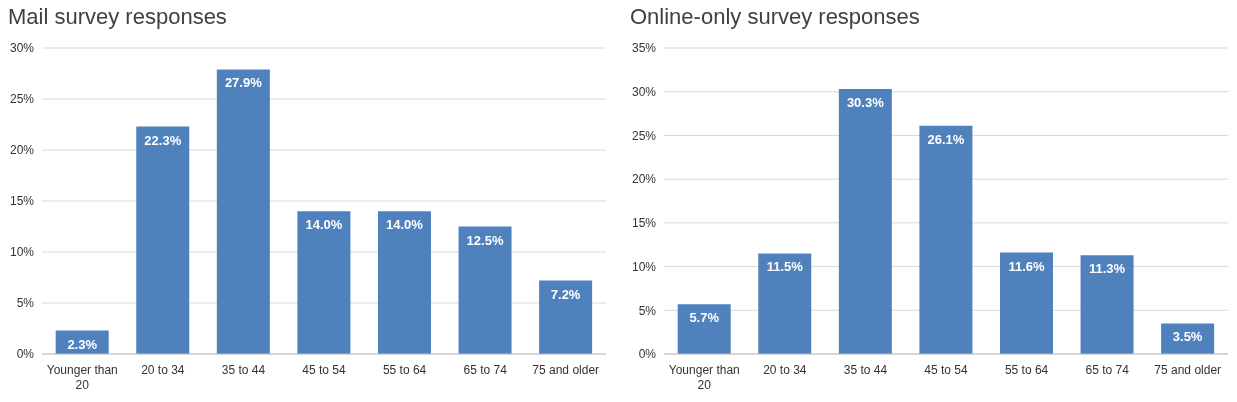  What do you see at coordinates (1026, 266) in the screenshot?
I see `data-label: 11.6%` at bounding box center [1026, 266].